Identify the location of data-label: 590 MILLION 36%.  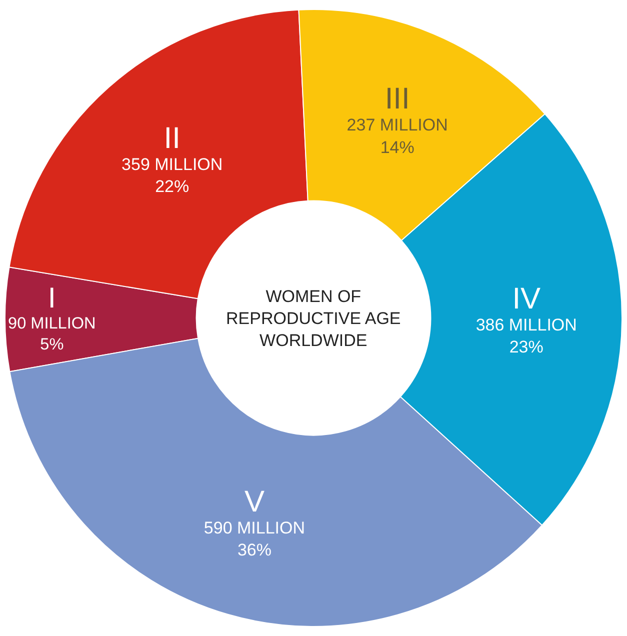
(255, 539).